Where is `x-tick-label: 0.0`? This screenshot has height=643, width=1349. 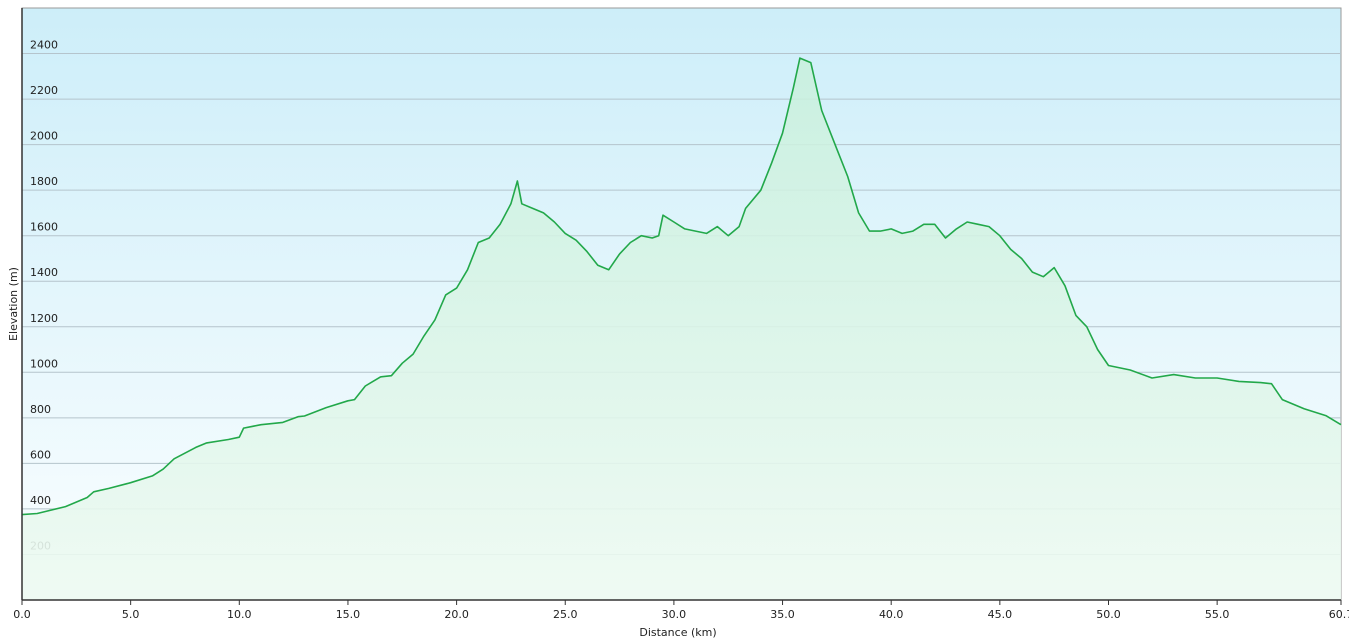
x-tick-label: 0.0 is located at coordinates (22, 614).